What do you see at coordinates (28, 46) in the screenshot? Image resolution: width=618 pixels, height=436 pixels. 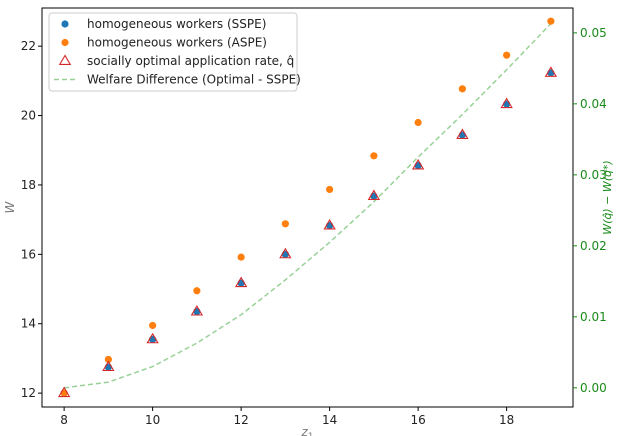 I see `y-tick-label: 22` at bounding box center [28, 46].